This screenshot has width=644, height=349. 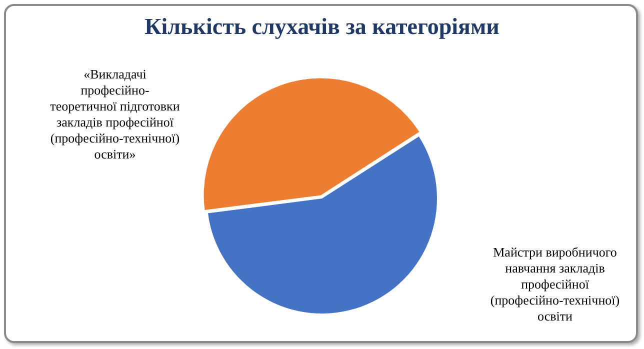 I want to click on slice-label: Майстри виробничого навчання закладів професійної (професійно-технічної) освіти, so click(x=555, y=284).